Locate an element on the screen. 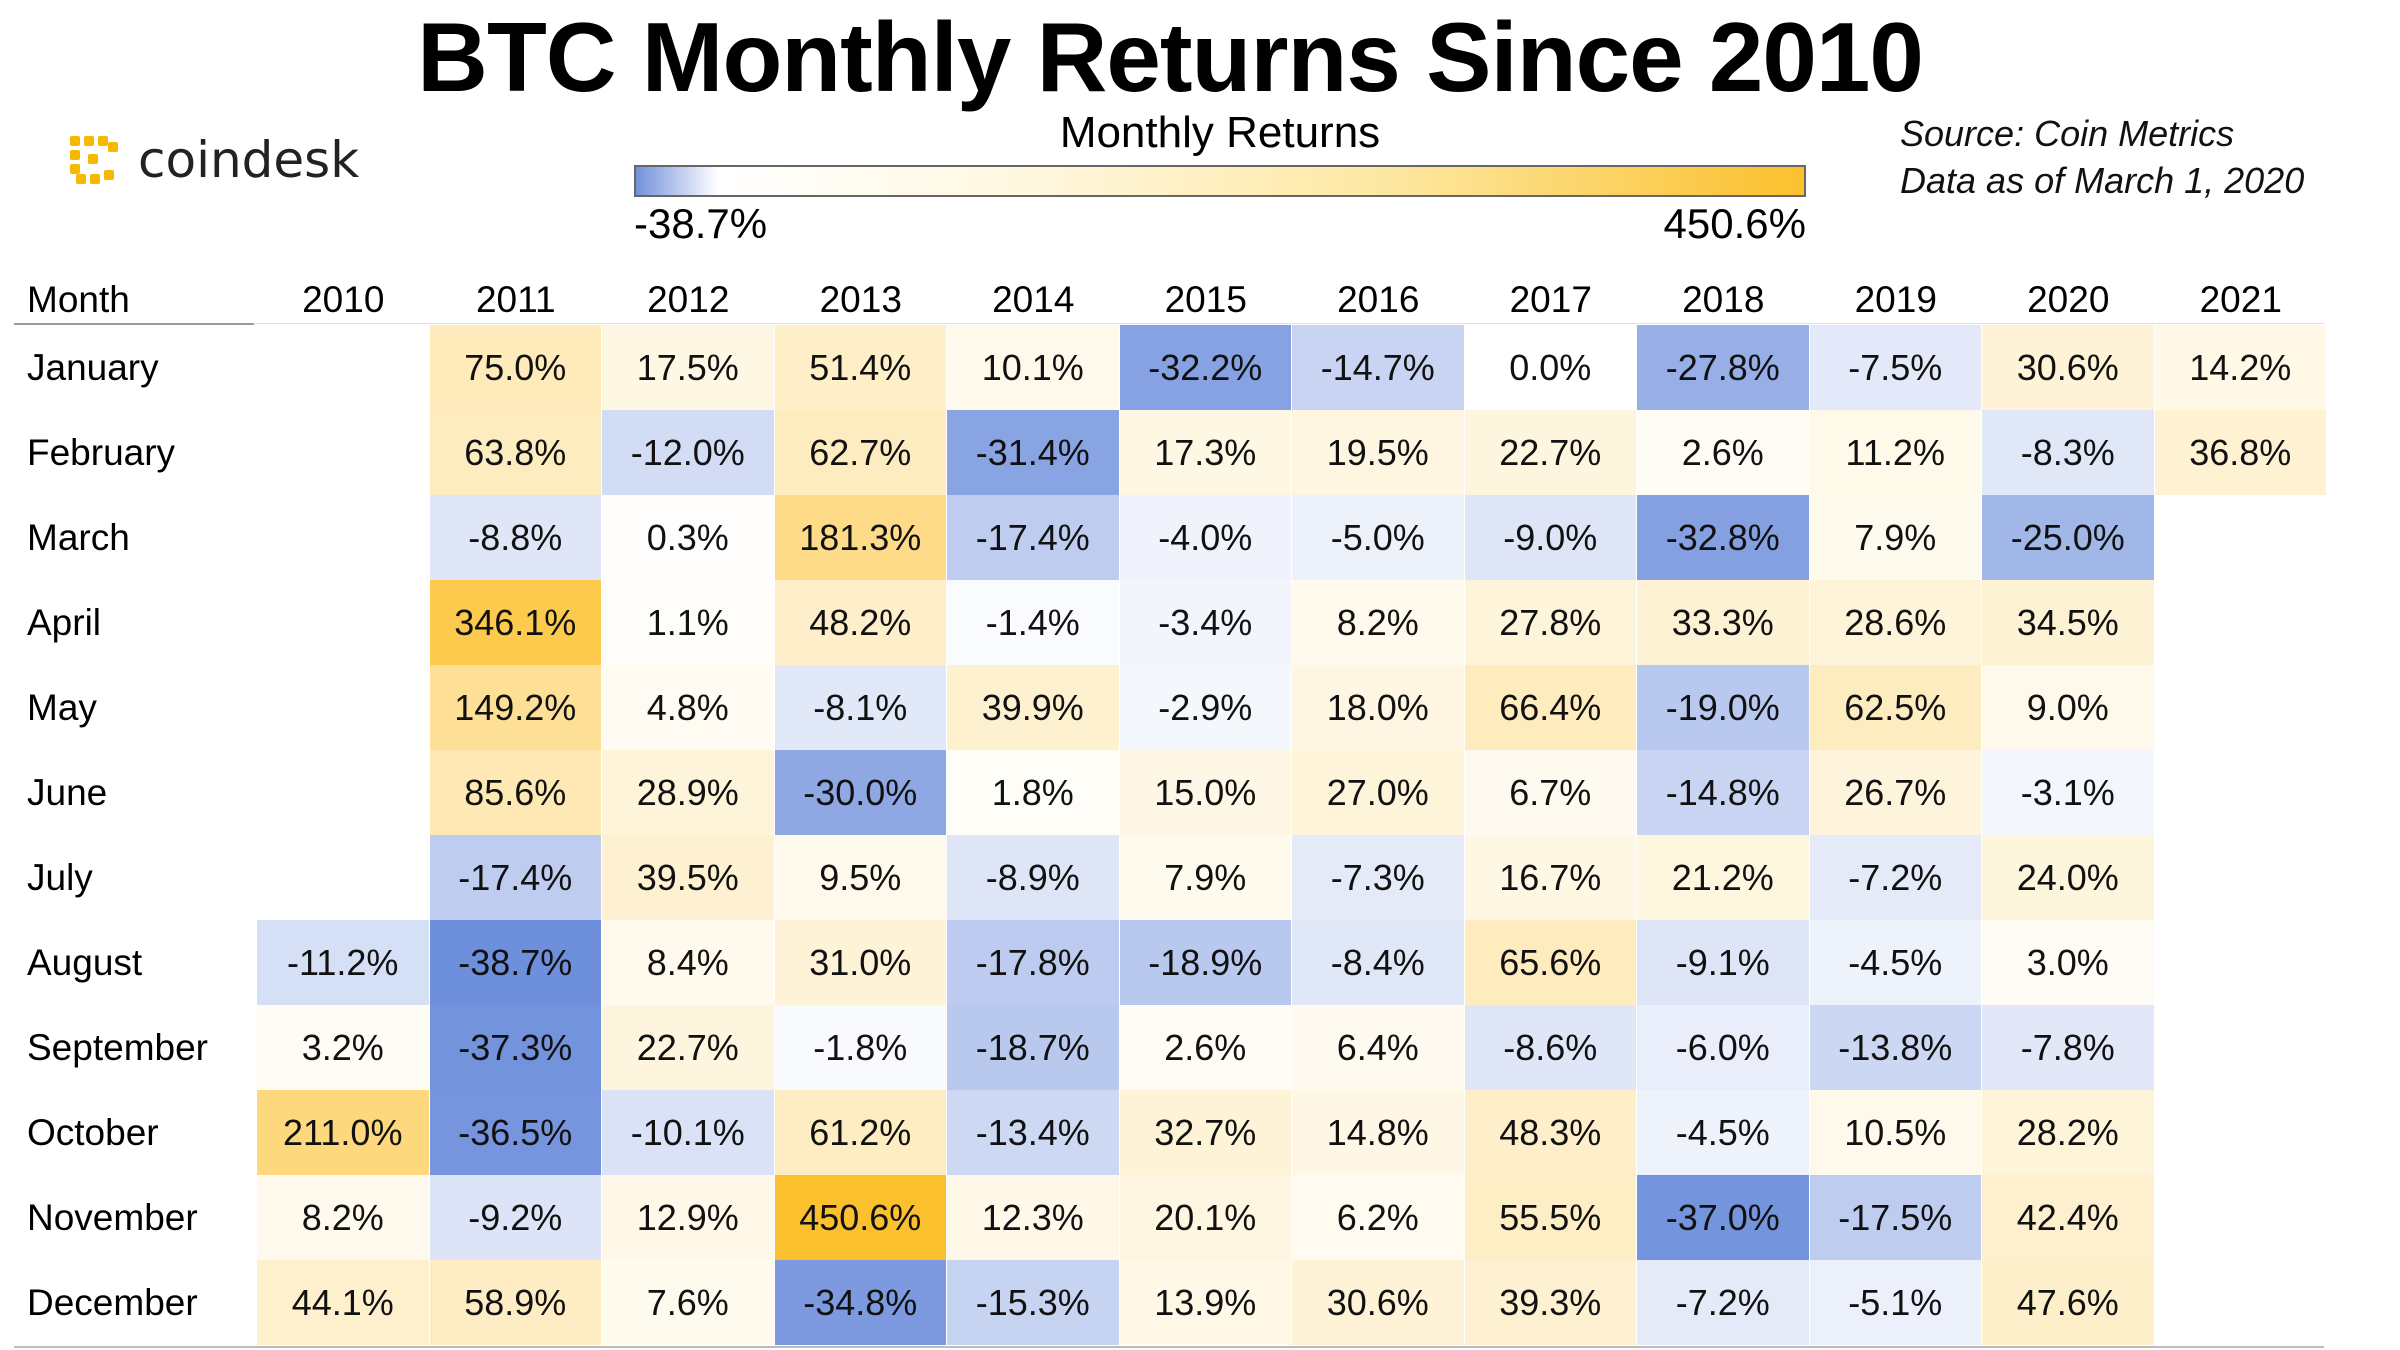  heatmap-cell: 31.0% is located at coordinates (860, 962).